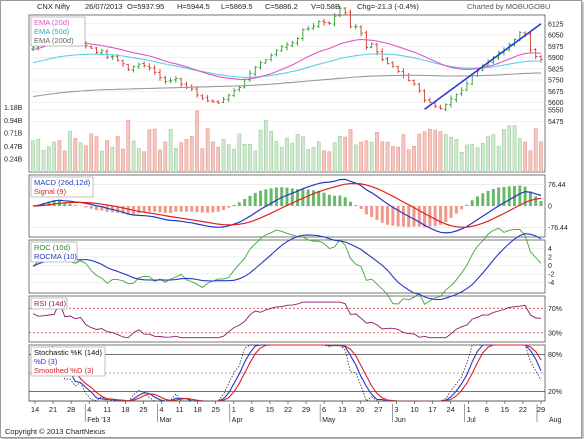 The height and width of the screenshot is (439, 584). I want to click on rsi-tick-label: 70%, so click(555, 309).